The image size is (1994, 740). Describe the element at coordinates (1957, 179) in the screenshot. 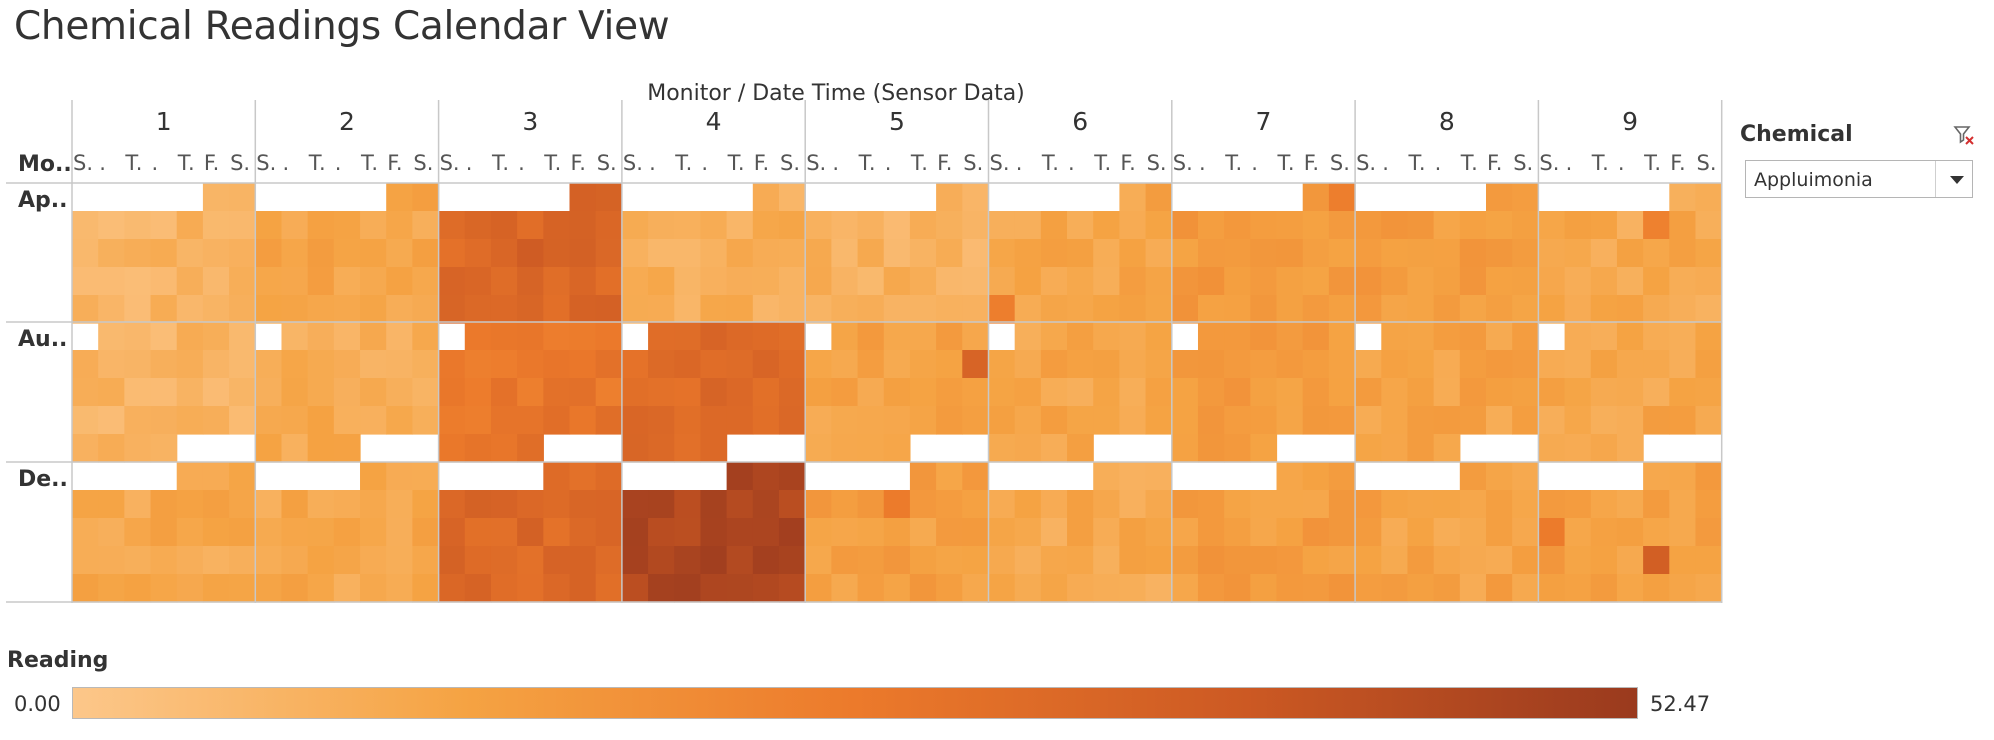

I see `caret-down-icon` at that location.